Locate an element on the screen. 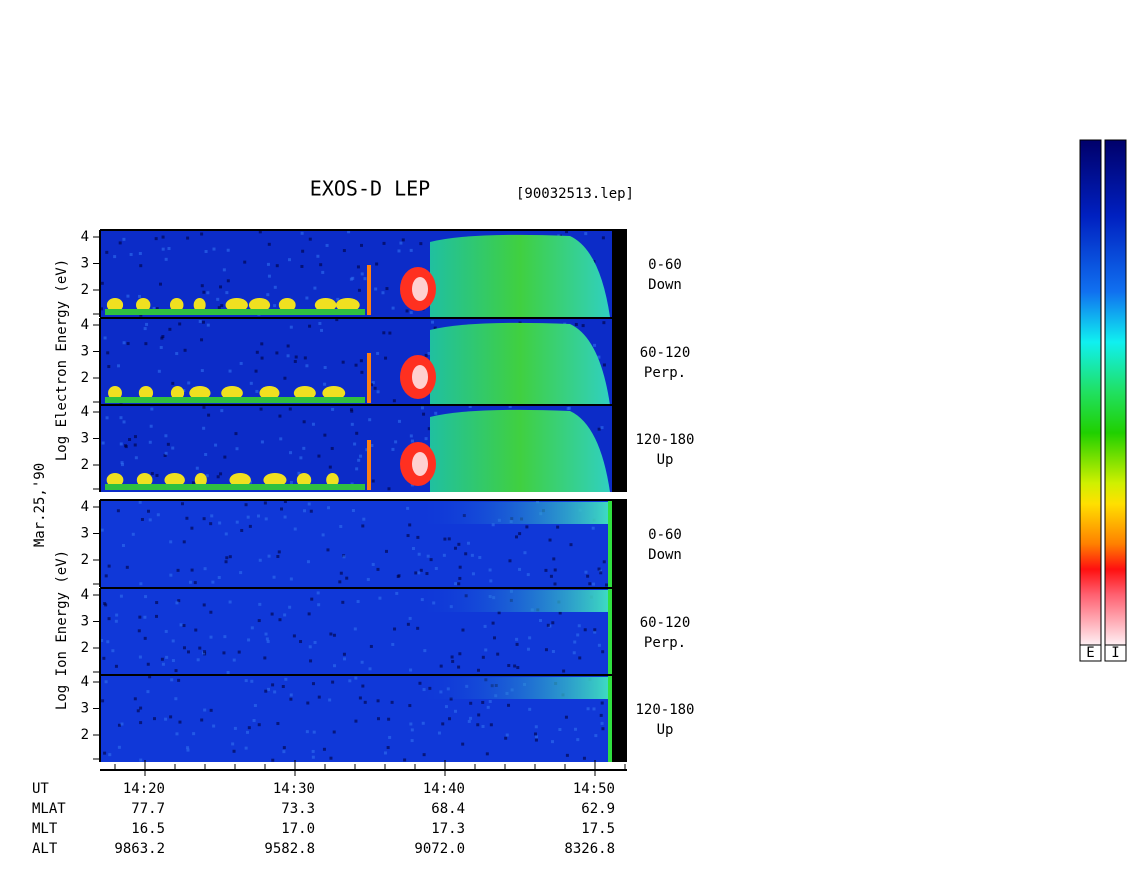 The width and height of the screenshot is (1130, 875). orbit-value: 77.7 is located at coordinates (148, 809).